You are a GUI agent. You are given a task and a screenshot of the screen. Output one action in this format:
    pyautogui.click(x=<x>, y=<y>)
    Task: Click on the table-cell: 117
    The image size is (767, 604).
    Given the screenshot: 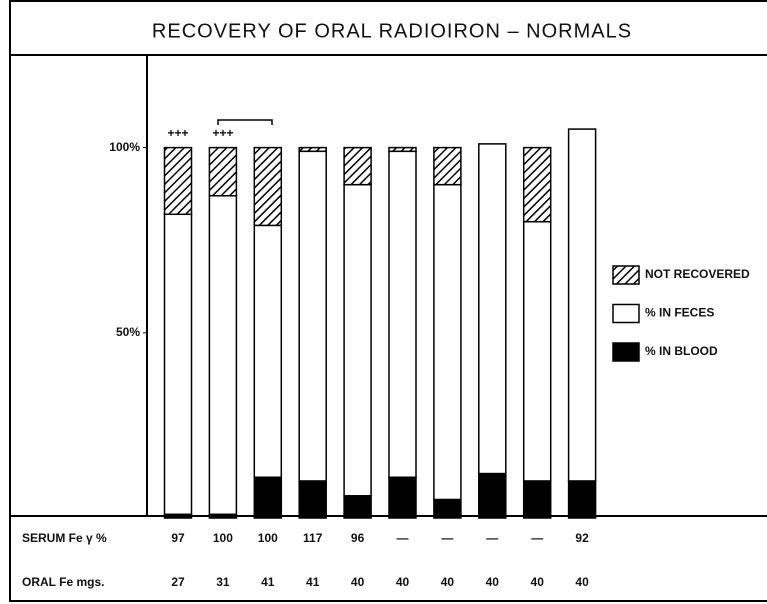 What is the action you would take?
    pyautogui.click(x=313, y=538)
    